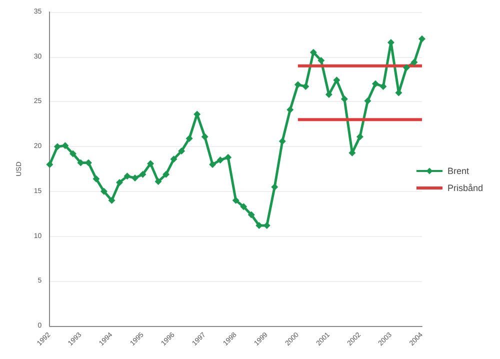 Image resolution: width=500 pixels, height=359 pixels. What do you see at coordinates (458, 171) in the screenshot?
I see `legend-label: Brent` at bounding box center [458, 171].